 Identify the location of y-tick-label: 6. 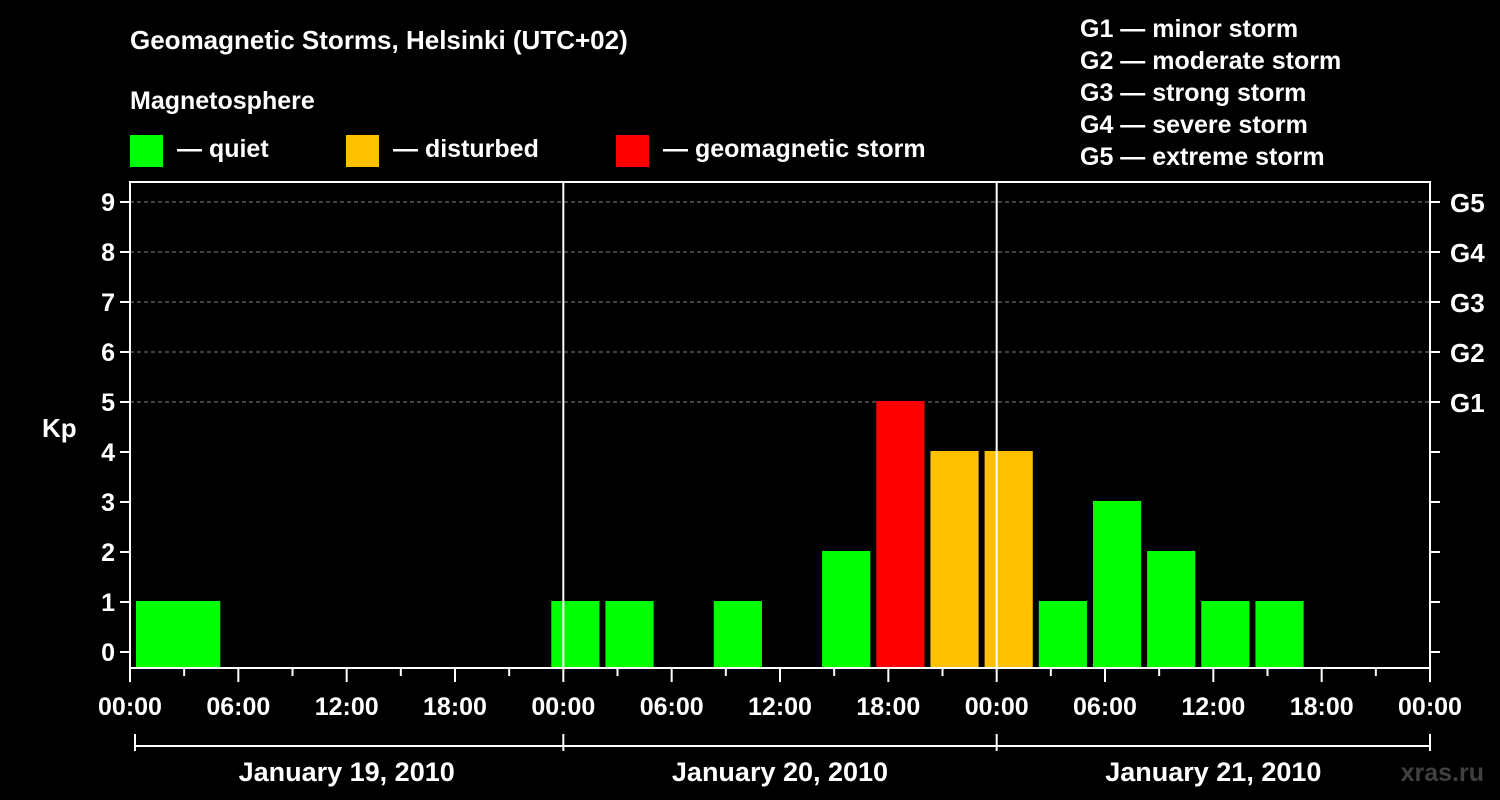
(108, 353).